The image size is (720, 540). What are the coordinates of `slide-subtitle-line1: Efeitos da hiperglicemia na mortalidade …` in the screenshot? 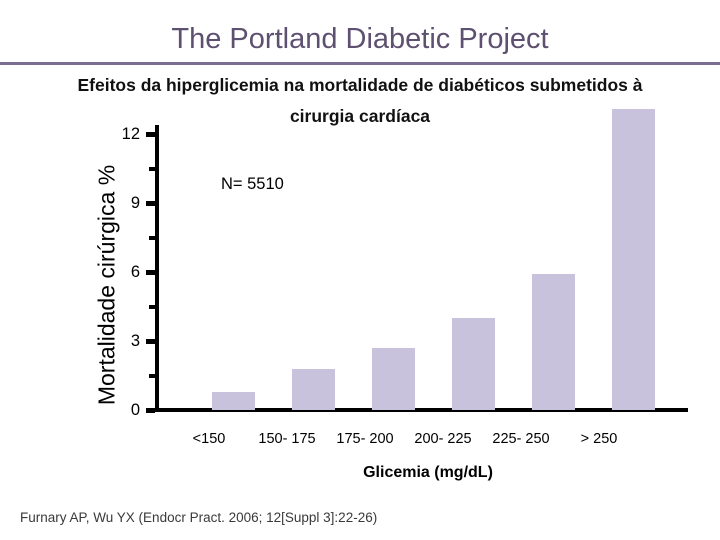 It's located at (360, 85).